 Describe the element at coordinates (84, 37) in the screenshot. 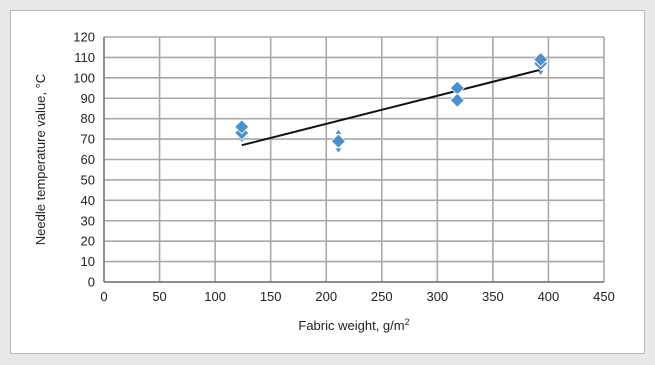

I see `y-tick-label: 120` at that location.